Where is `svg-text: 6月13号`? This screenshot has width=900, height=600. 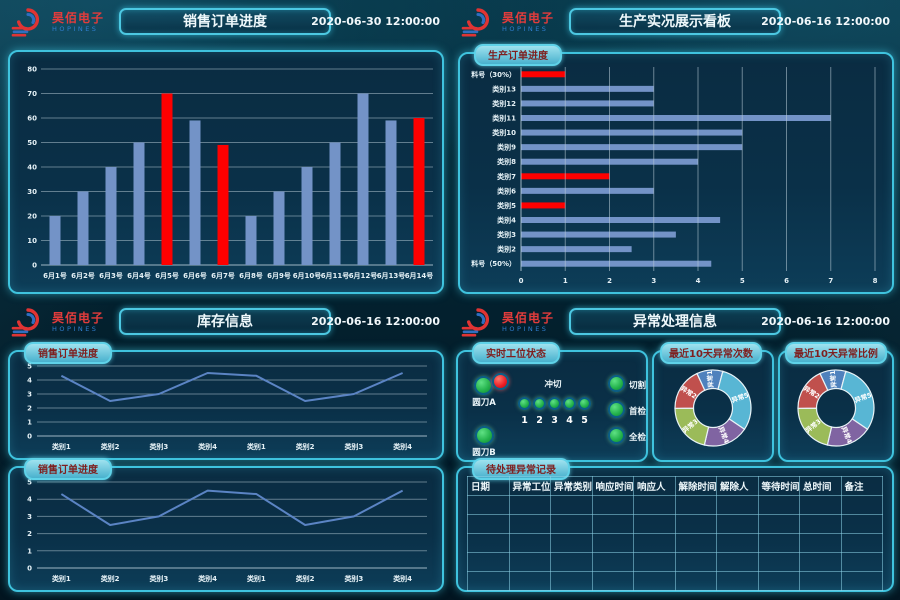
svg-text: 6月13号 is located at coordinates (391, 275).